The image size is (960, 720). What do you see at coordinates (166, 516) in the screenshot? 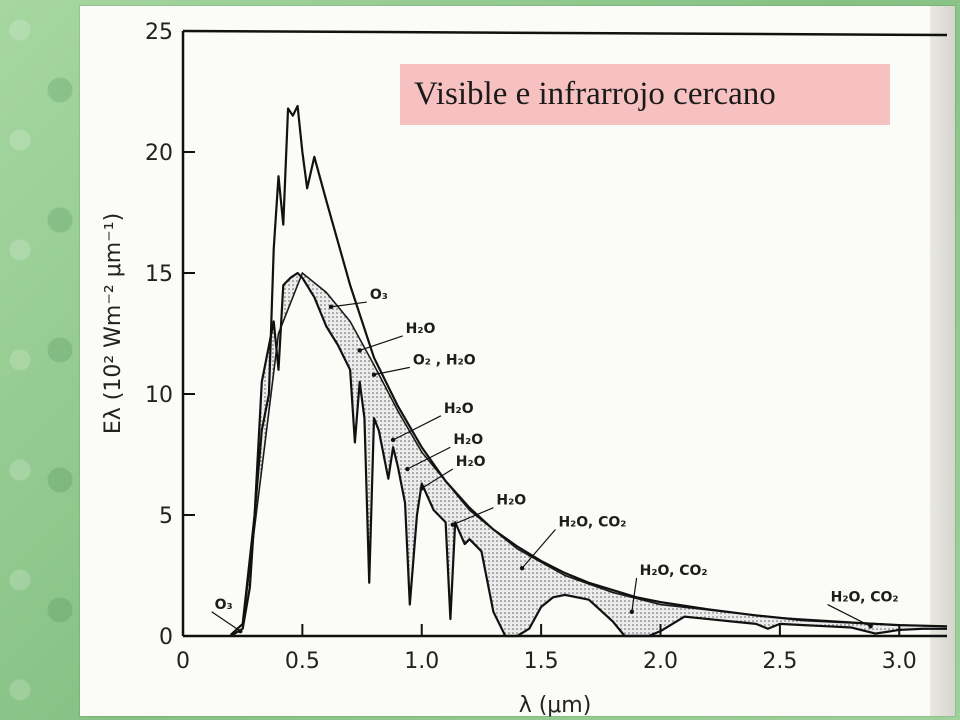
I see `y-tick-label: 5` at bounding box center [166, 516].